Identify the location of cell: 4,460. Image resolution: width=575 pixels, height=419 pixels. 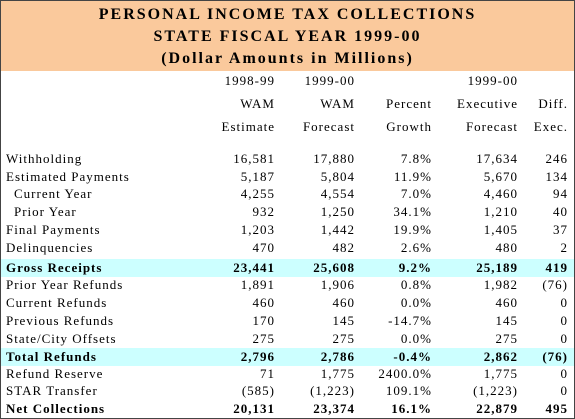
(500, 193).